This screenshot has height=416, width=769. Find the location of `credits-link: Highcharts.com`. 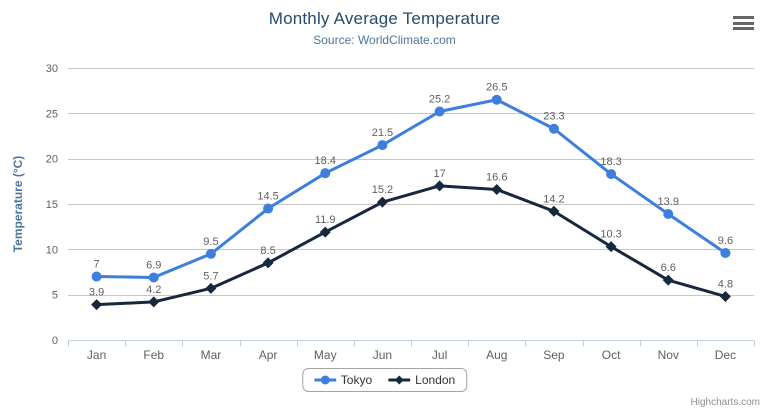

credits-link: Highcharts.com is located at coordinates (725, 402).